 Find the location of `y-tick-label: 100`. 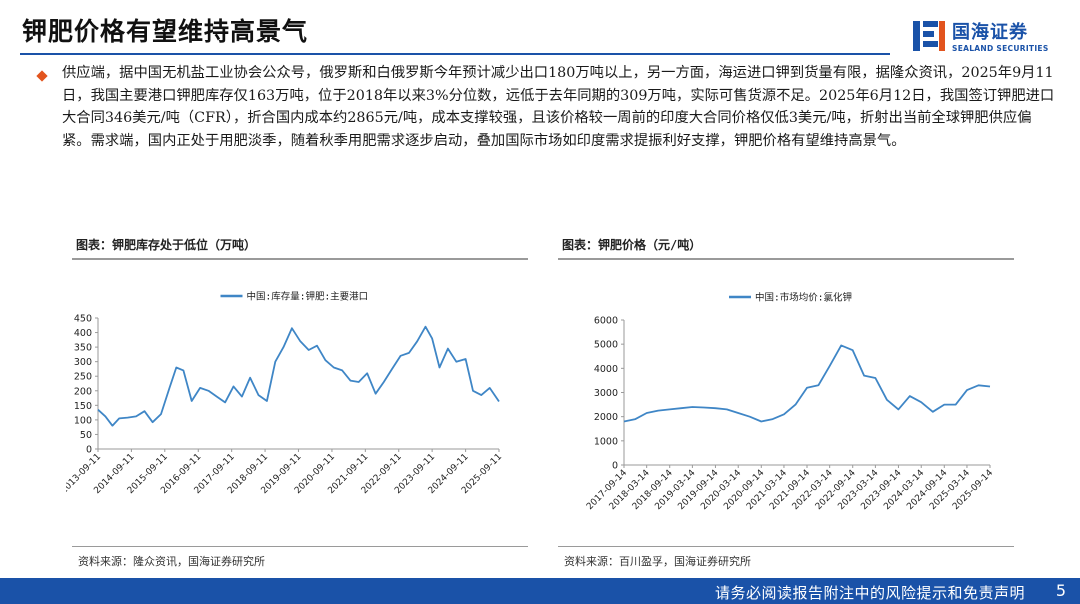

y-tick-label: 100 is located at coordinates (83, 420).